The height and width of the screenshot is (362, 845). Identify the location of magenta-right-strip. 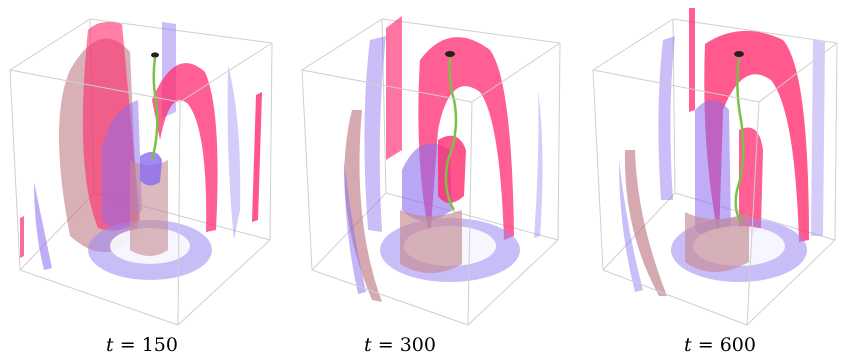
(257, 157).